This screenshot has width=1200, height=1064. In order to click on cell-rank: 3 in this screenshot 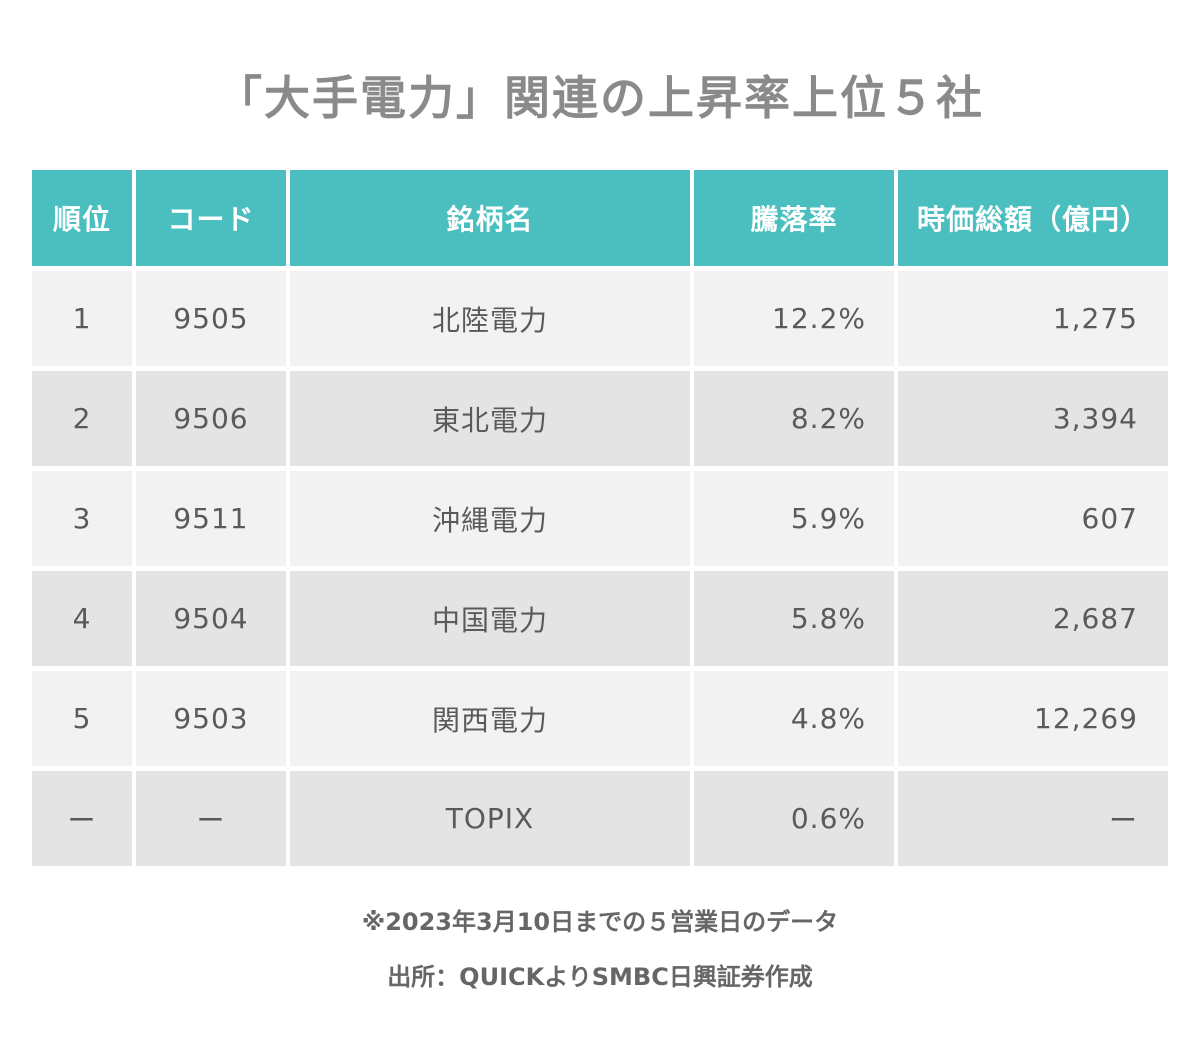, I will do `click(82, 518)`.